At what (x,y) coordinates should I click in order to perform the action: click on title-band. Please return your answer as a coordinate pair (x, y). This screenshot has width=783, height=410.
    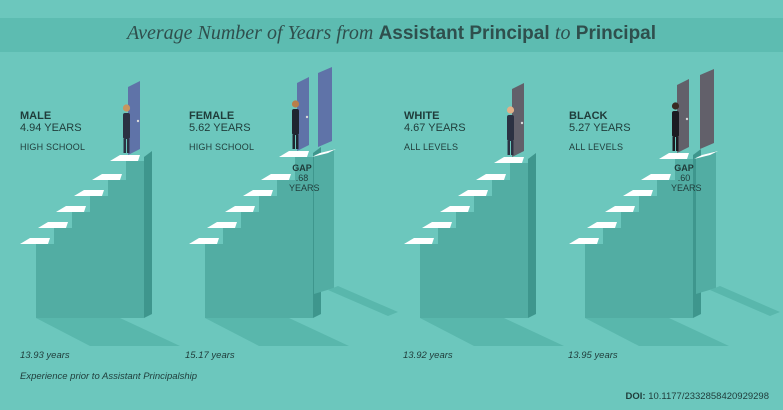
    Looking at the image, I should click on (391, 35).